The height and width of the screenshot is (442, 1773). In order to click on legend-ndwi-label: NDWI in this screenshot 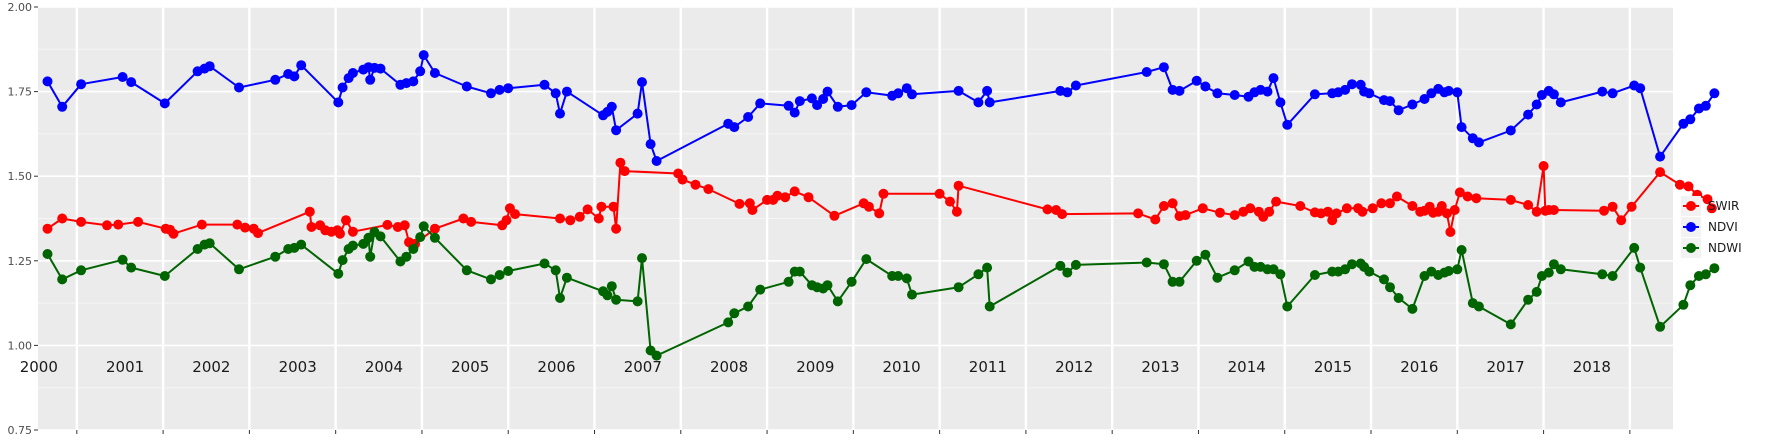, I will do `click(1725, 248)`.